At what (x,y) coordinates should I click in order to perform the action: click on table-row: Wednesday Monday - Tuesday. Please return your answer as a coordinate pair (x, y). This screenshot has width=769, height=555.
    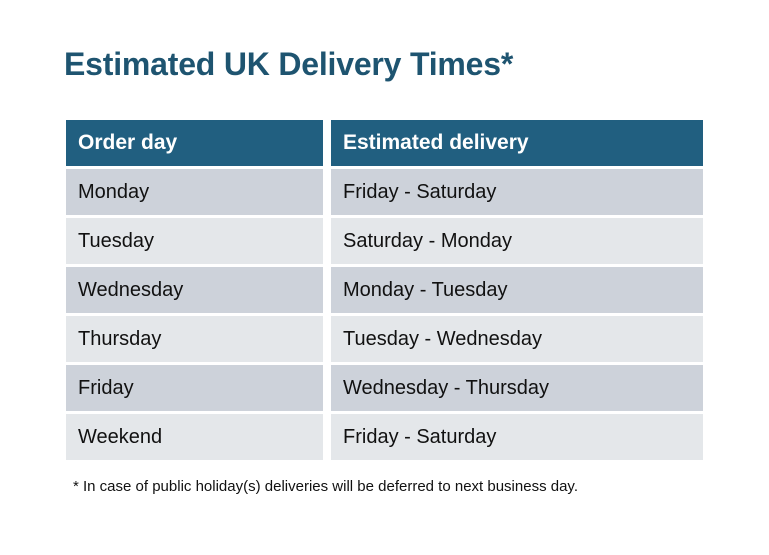
    Looking at the image, I should click on (384, 290).